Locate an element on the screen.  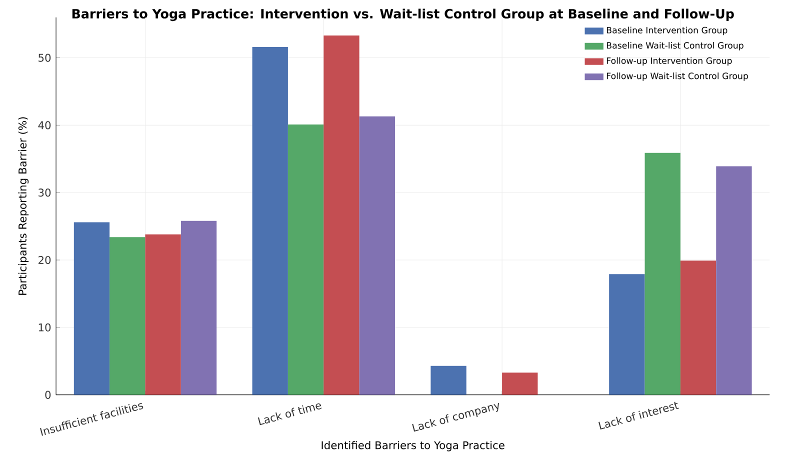
x-tick-label: Lack of interest is located at coordinates (638, 416).